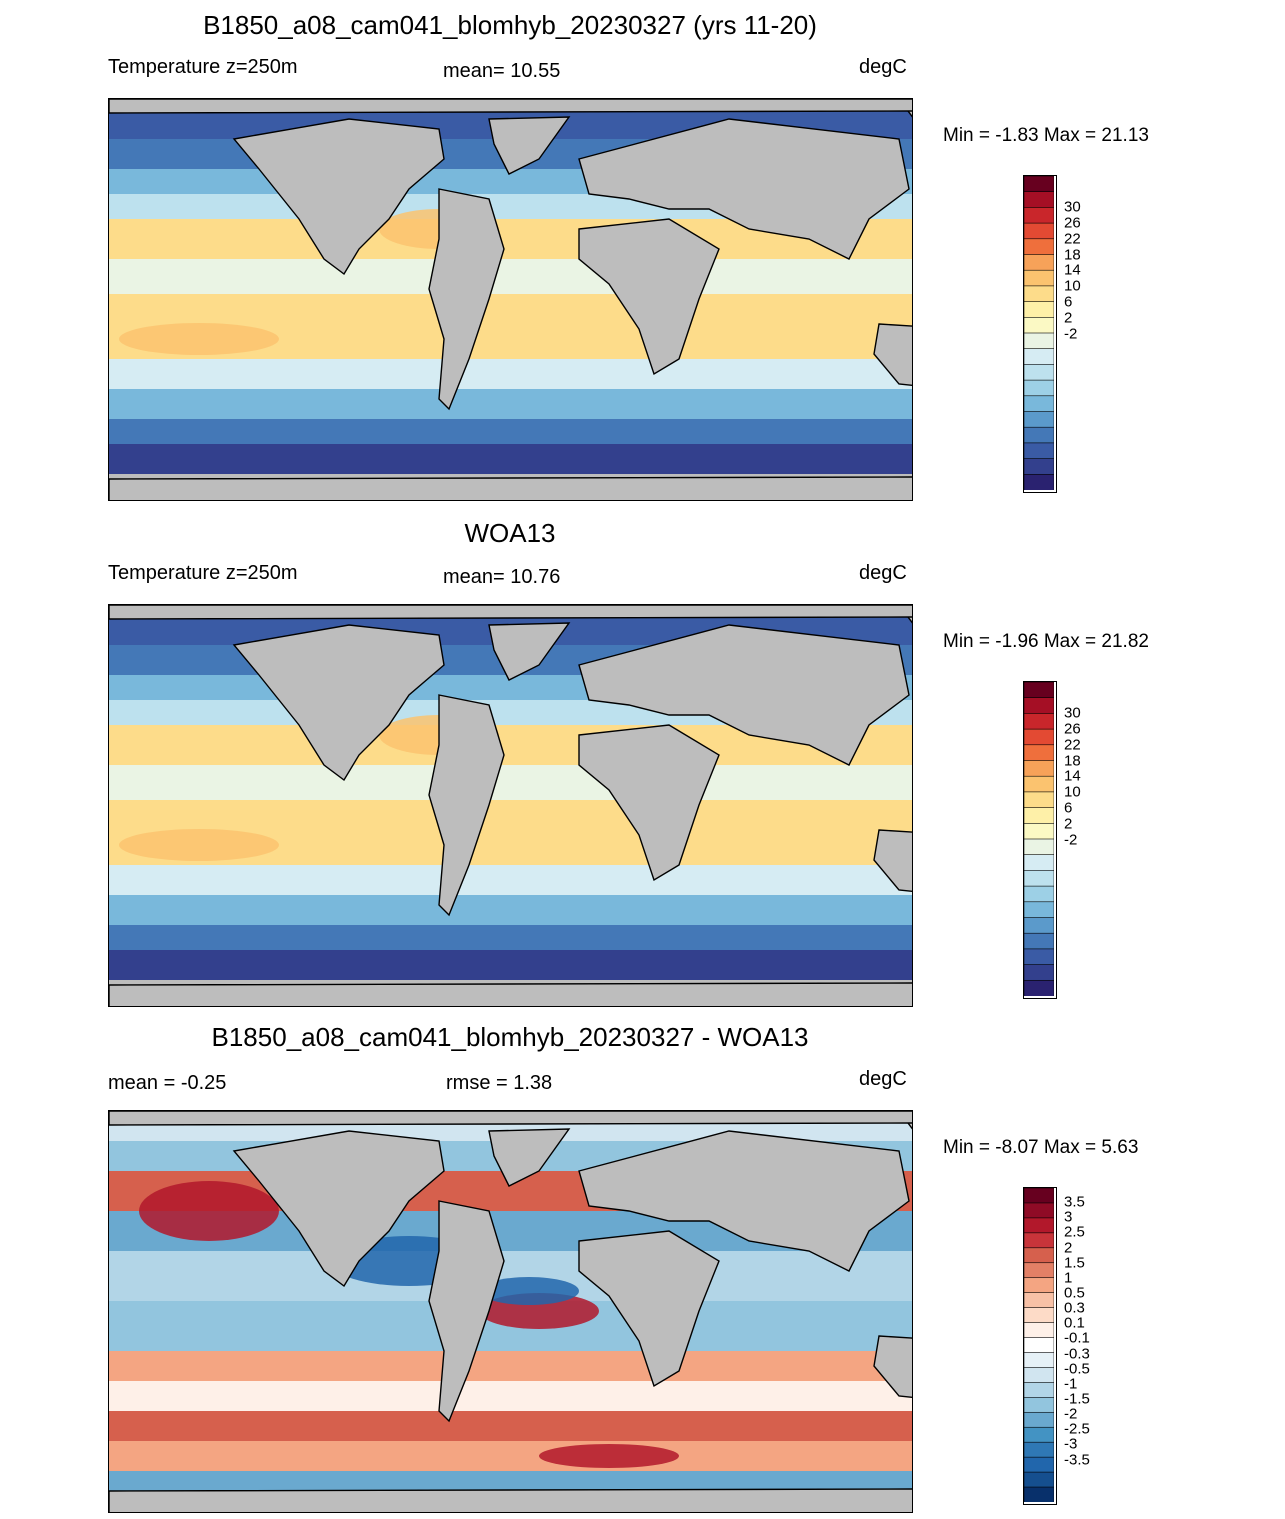 The image size is (1285, 1519). I want to click on colorbar-tick-label: -2, so click(1071, 334).